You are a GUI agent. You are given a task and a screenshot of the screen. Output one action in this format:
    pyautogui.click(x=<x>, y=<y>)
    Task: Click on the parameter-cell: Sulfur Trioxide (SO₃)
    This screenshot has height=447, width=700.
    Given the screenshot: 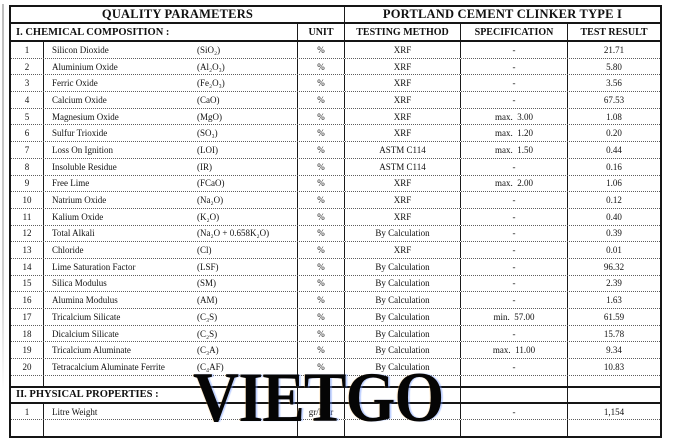 What is the action you would take?
    pyautogui.click(x=171, y=133)
    